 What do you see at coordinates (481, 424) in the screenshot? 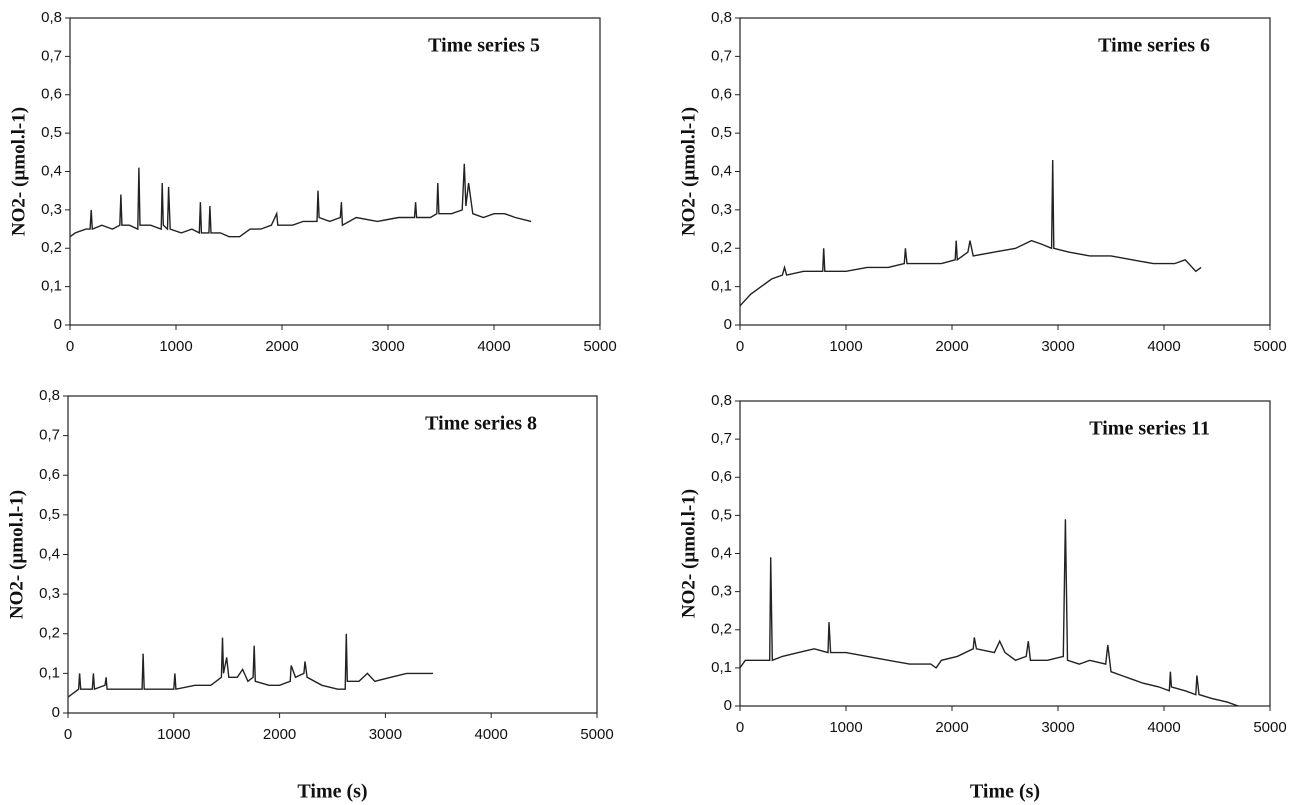
I see `chart-title: Time series 8` at bounding box center [481, 424].